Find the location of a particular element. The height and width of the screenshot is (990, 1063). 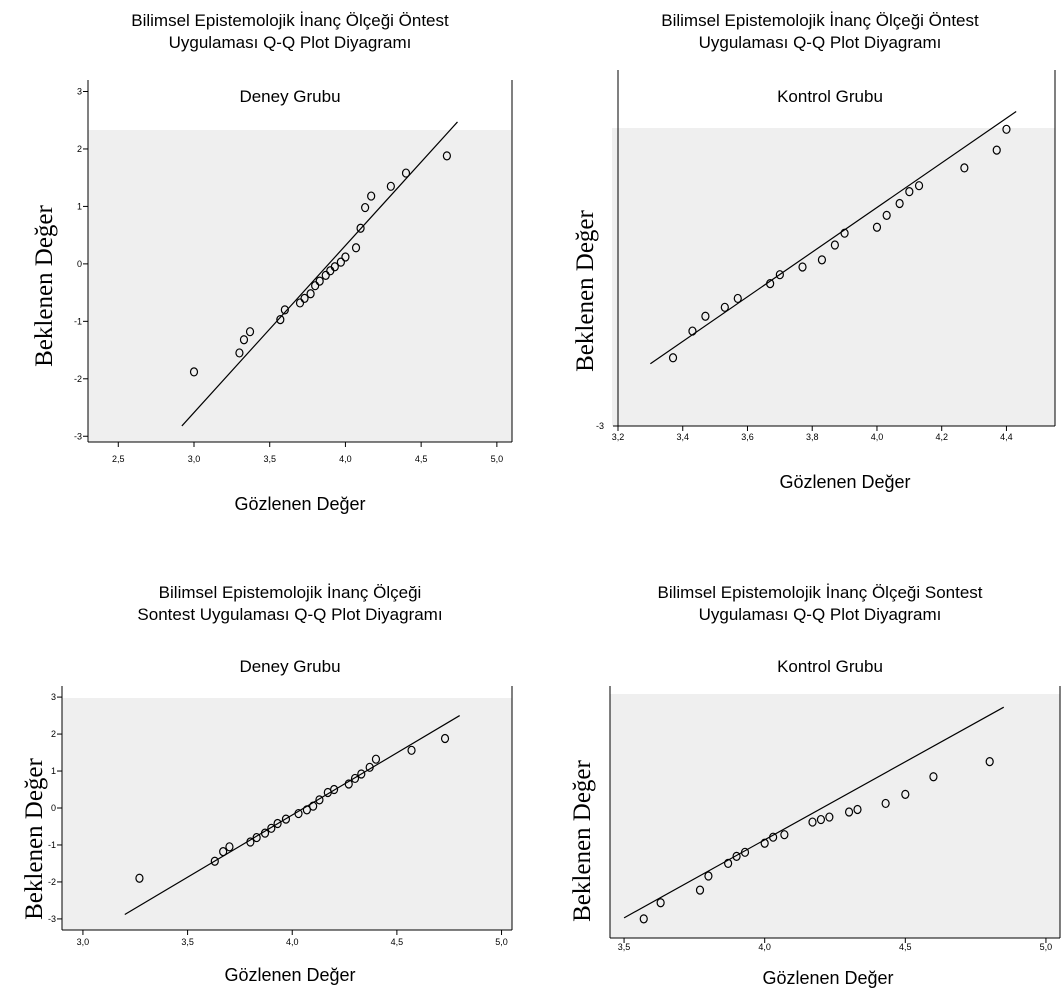

chart-title-line2: Sontest Uygulaması Q-Q Plot Diyagramı is located at coordinates (290, 614).